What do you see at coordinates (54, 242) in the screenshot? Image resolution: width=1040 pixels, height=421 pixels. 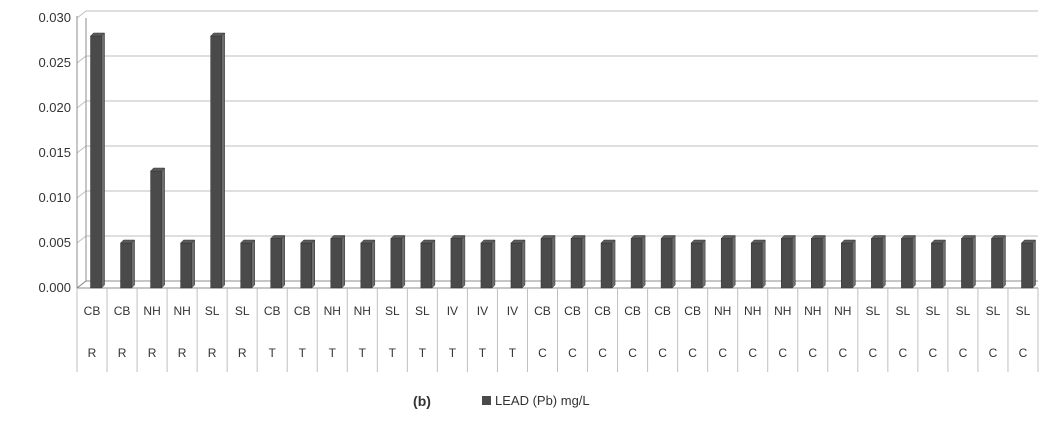 I see `y-tick-label: 0.005` at bounding box center [54, 242].